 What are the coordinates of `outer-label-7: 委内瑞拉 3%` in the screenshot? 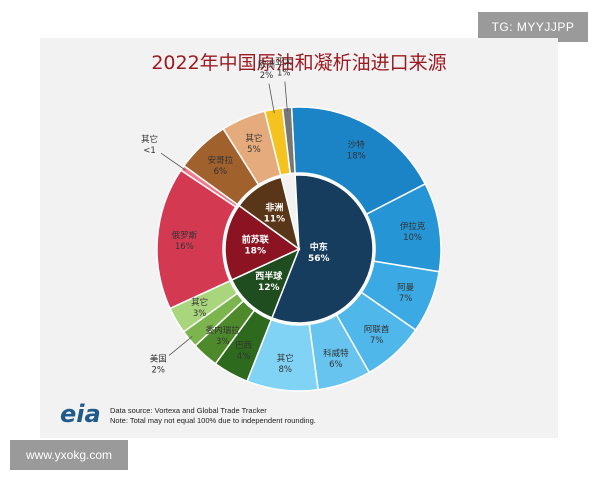 It's located at (223, 336).